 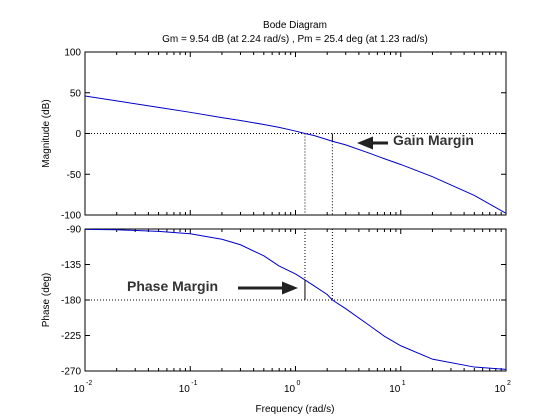 What do you see at coordinates (71, 216) in the screenshot?
I see `magnitude-y-tick-label: -100` at bounding box center [71, 216].